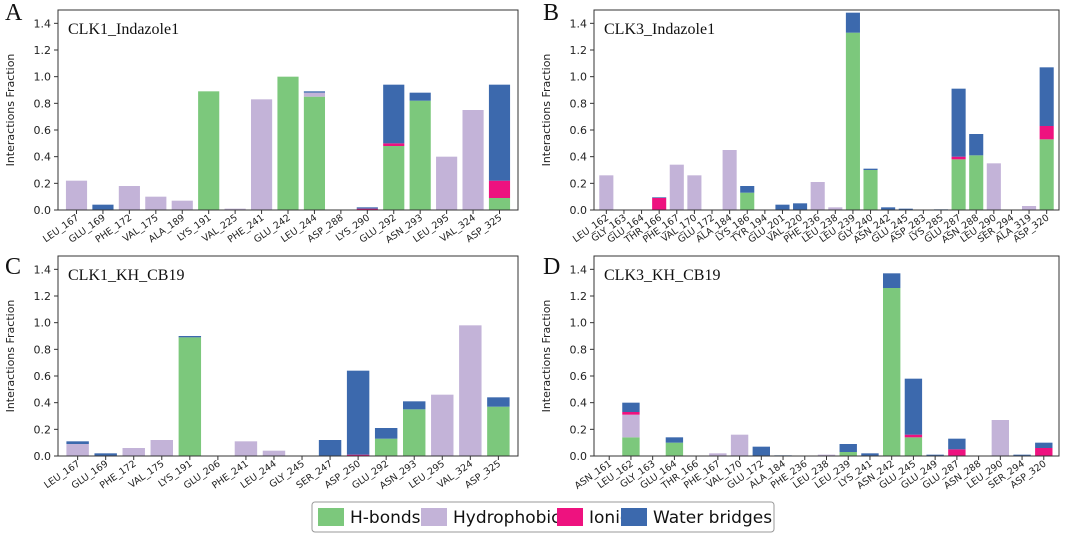  Describe the element at coordinates (43, 103) in the screenshot. I see `y-tick-label: 0.8` at that location.